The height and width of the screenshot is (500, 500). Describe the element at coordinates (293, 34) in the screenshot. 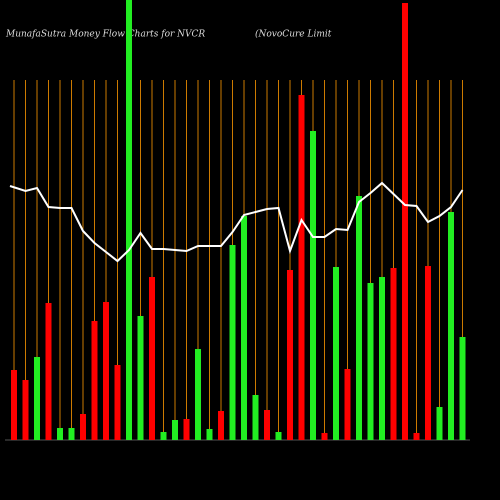

I see `chart-subtitle: (NovoCure Limit` at that location.